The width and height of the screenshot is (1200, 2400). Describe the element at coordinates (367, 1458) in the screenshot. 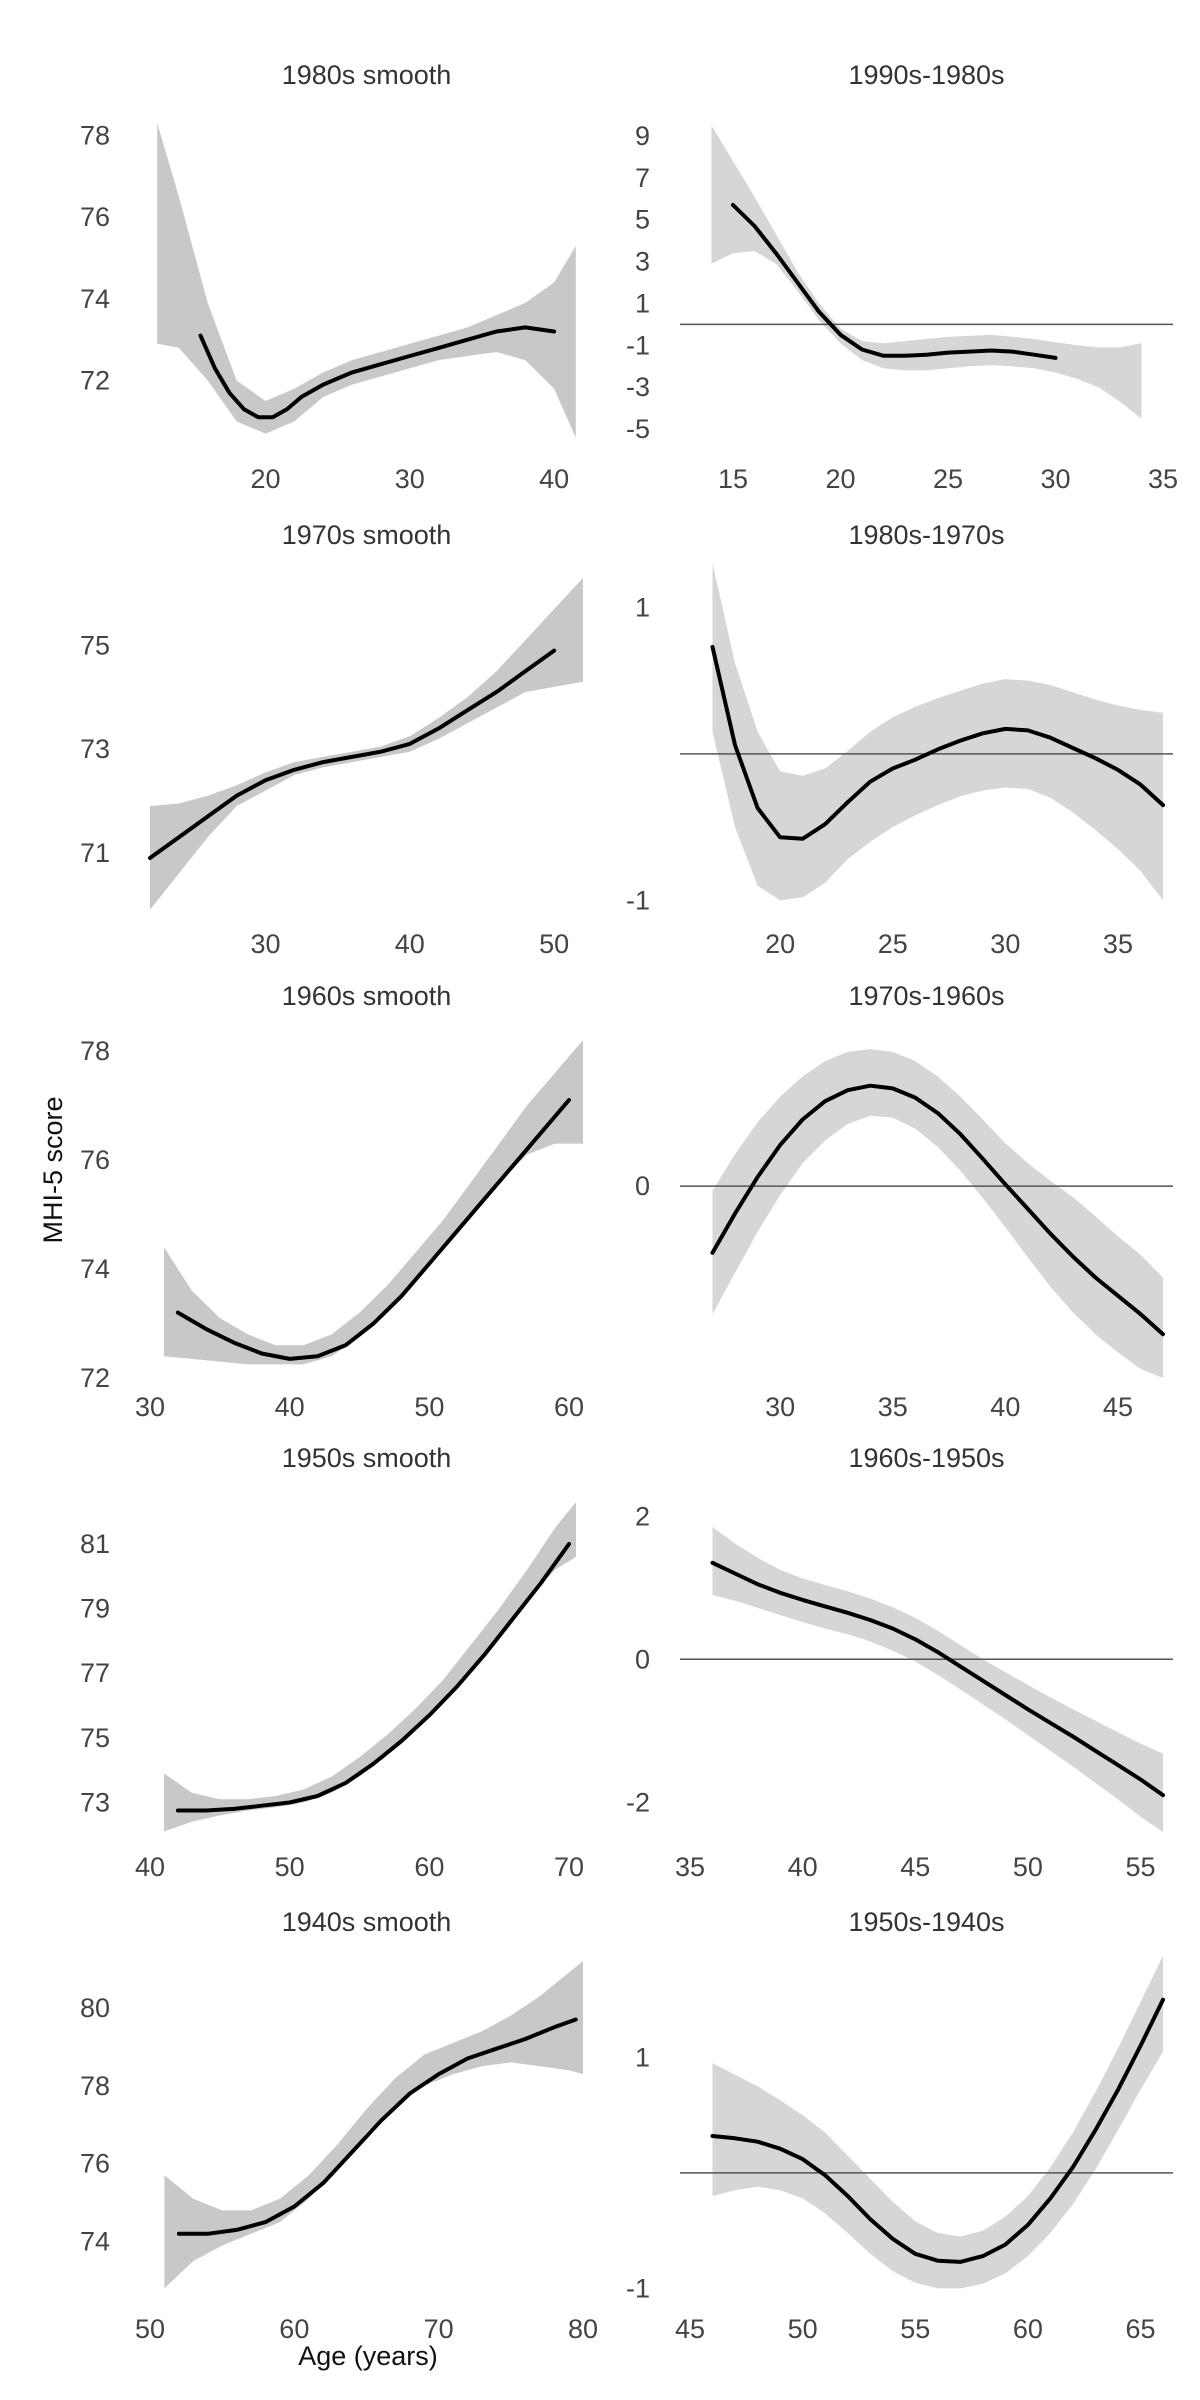

I see `panel-title: 1950s smooth` at that location.